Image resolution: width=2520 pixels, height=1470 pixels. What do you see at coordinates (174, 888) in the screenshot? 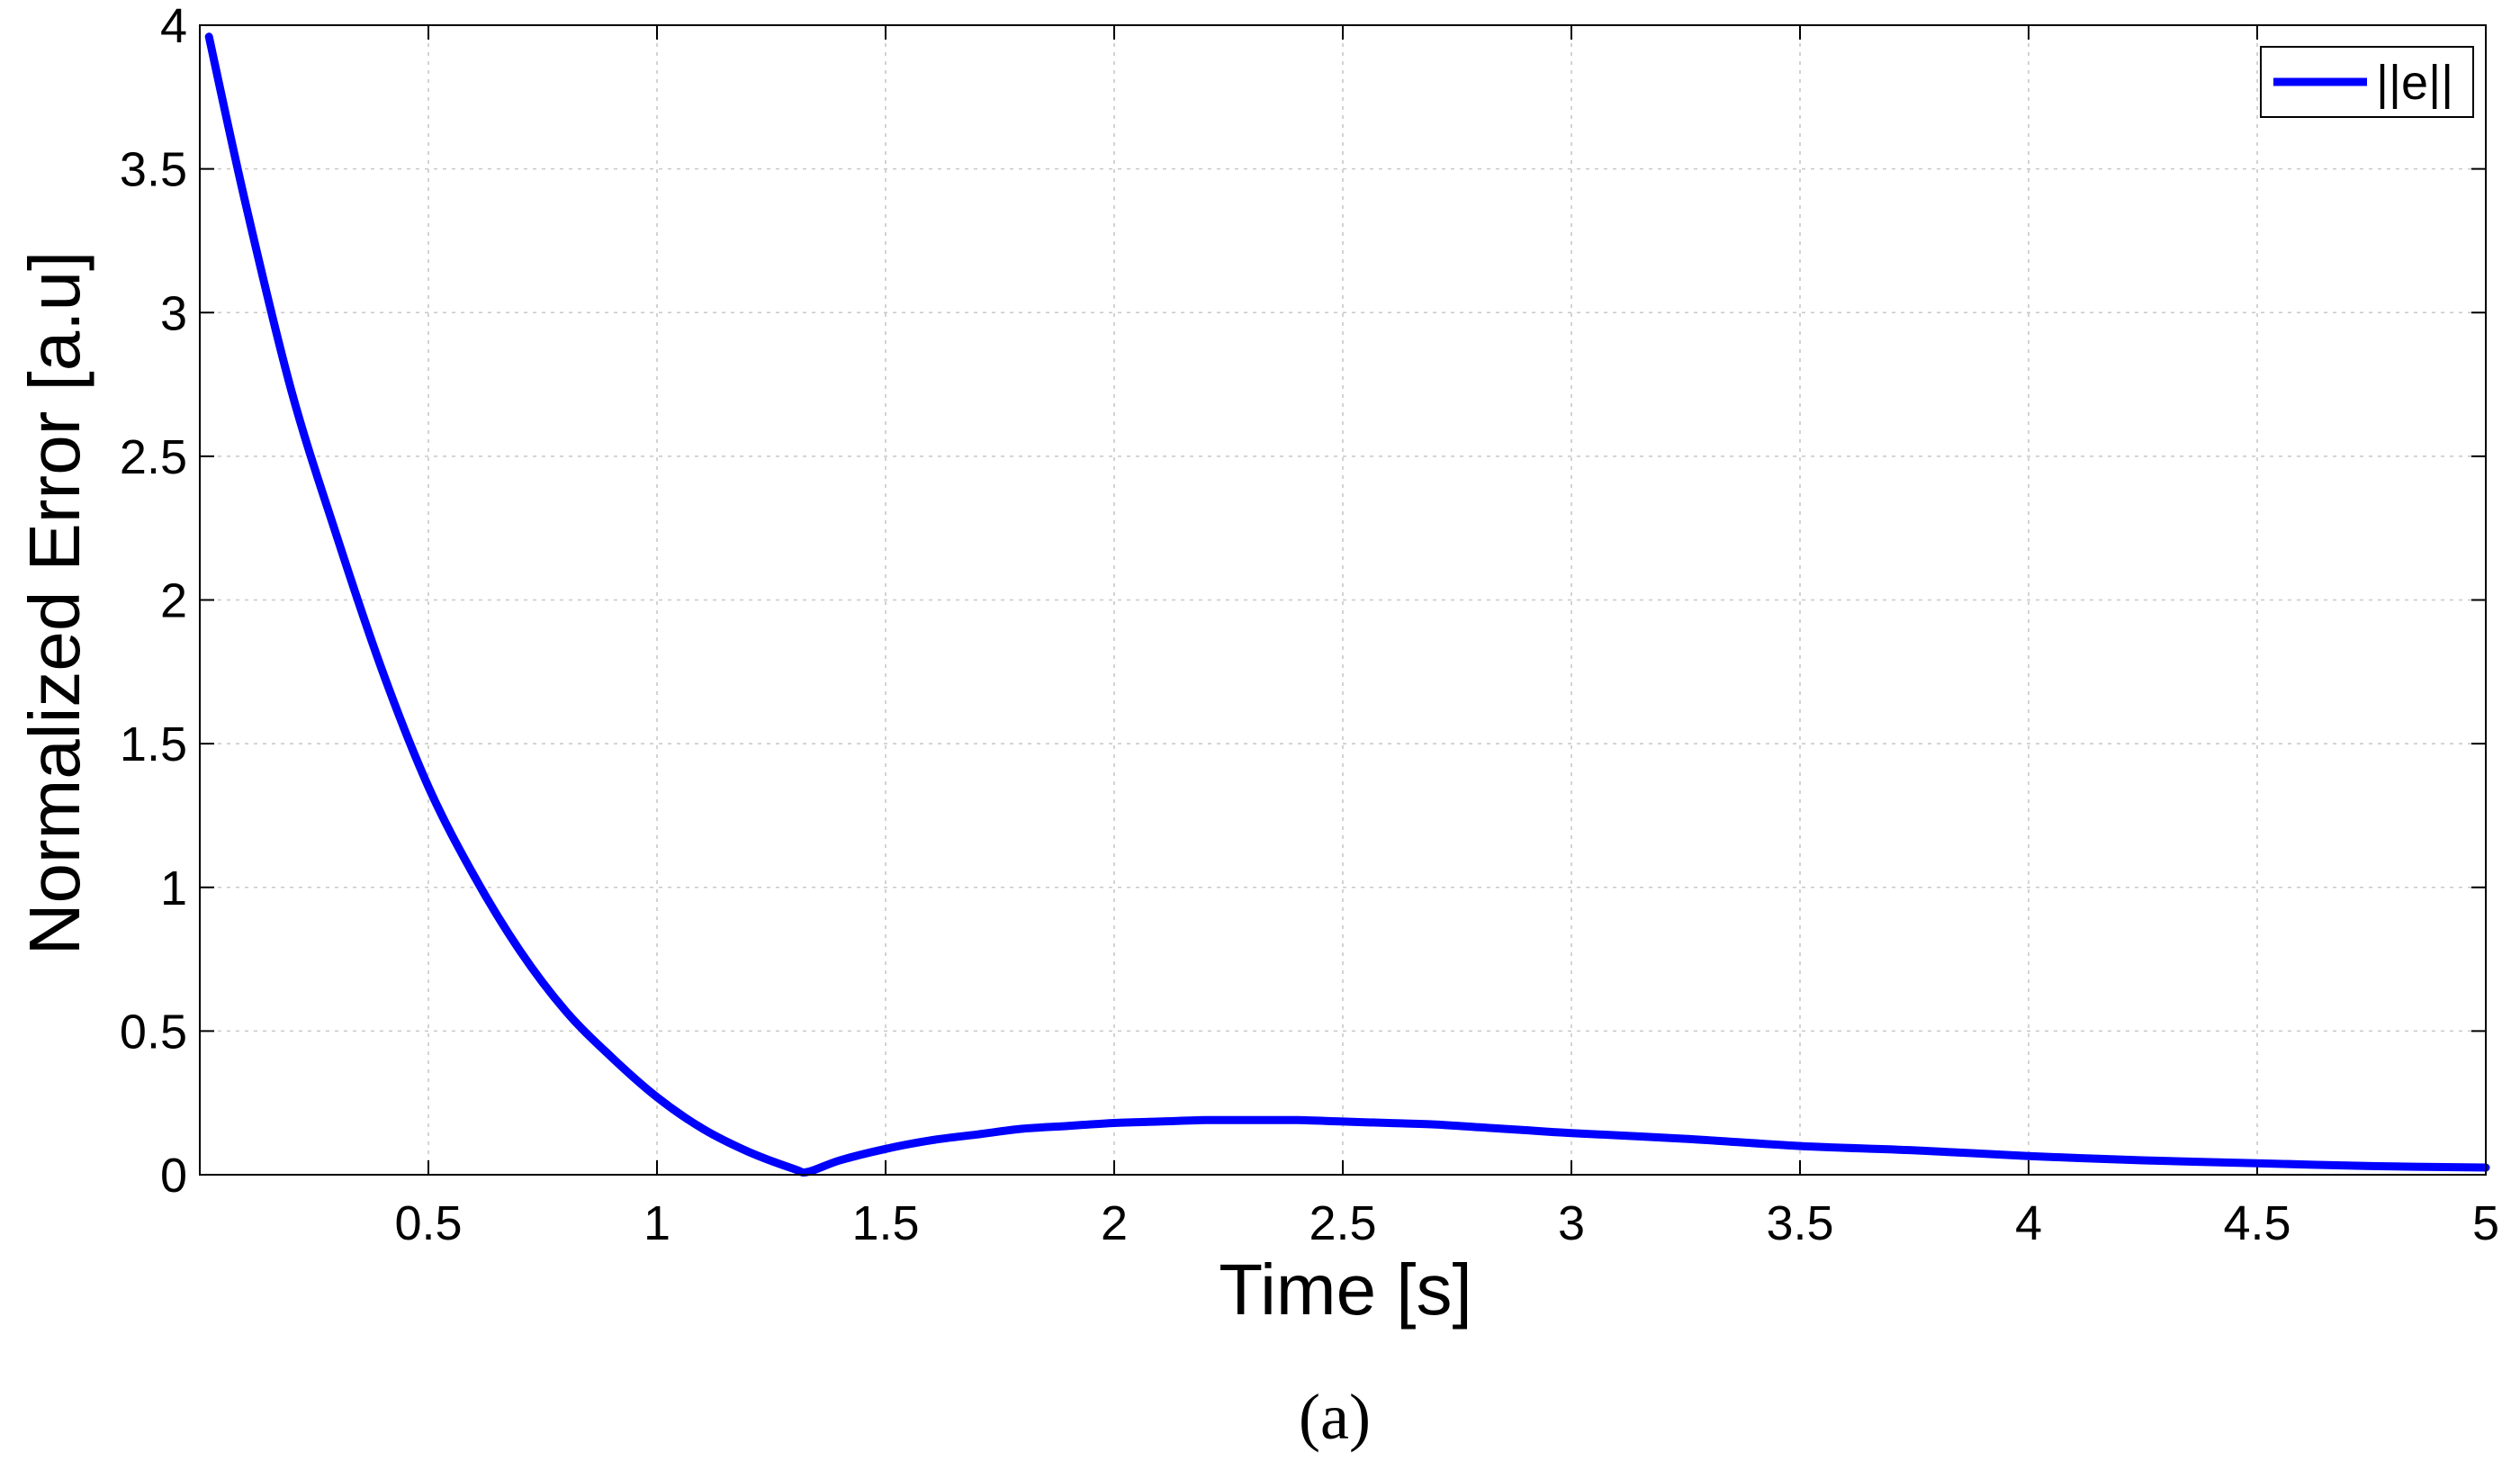
I see `y-tick-label: 1` at bounding box center [174, 888].